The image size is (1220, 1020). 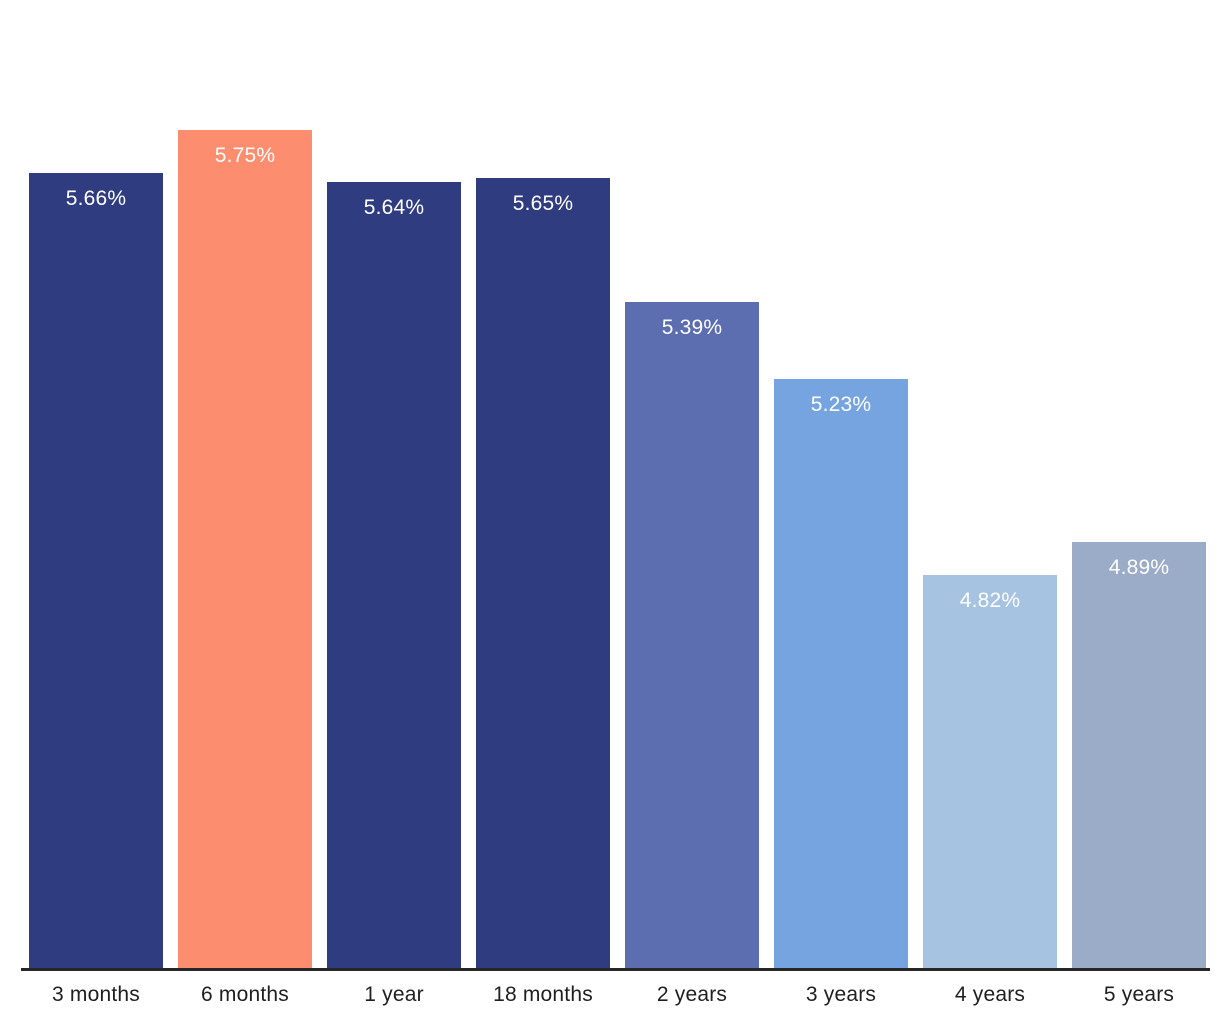 I want to click on bar-value-label: 5.64%, so click(x=394, y=207).